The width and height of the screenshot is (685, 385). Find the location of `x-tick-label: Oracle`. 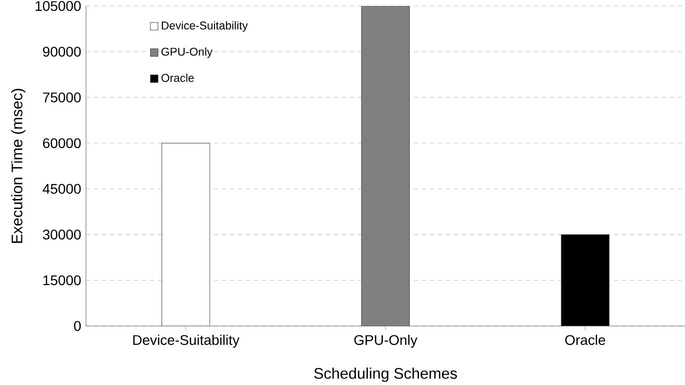

x-tick-label: Oracle is located at coordinates (585, 339).